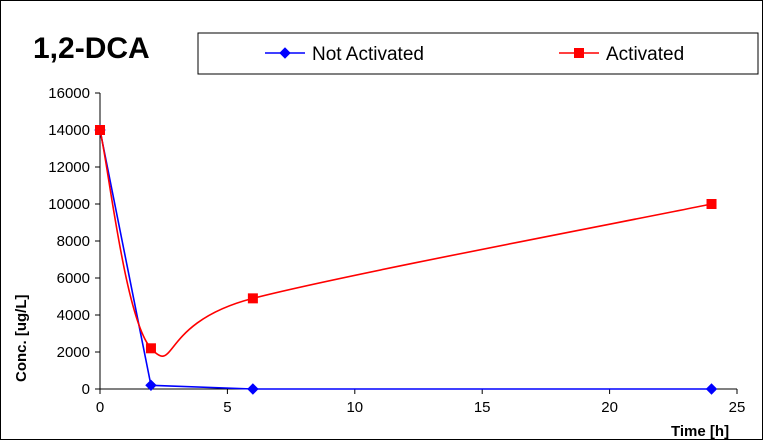 This screenshot has height=441, width=764. Describe the element at coordinates (69, 130) in the screenshot. I see `y-tick-label: 14000` at that location.